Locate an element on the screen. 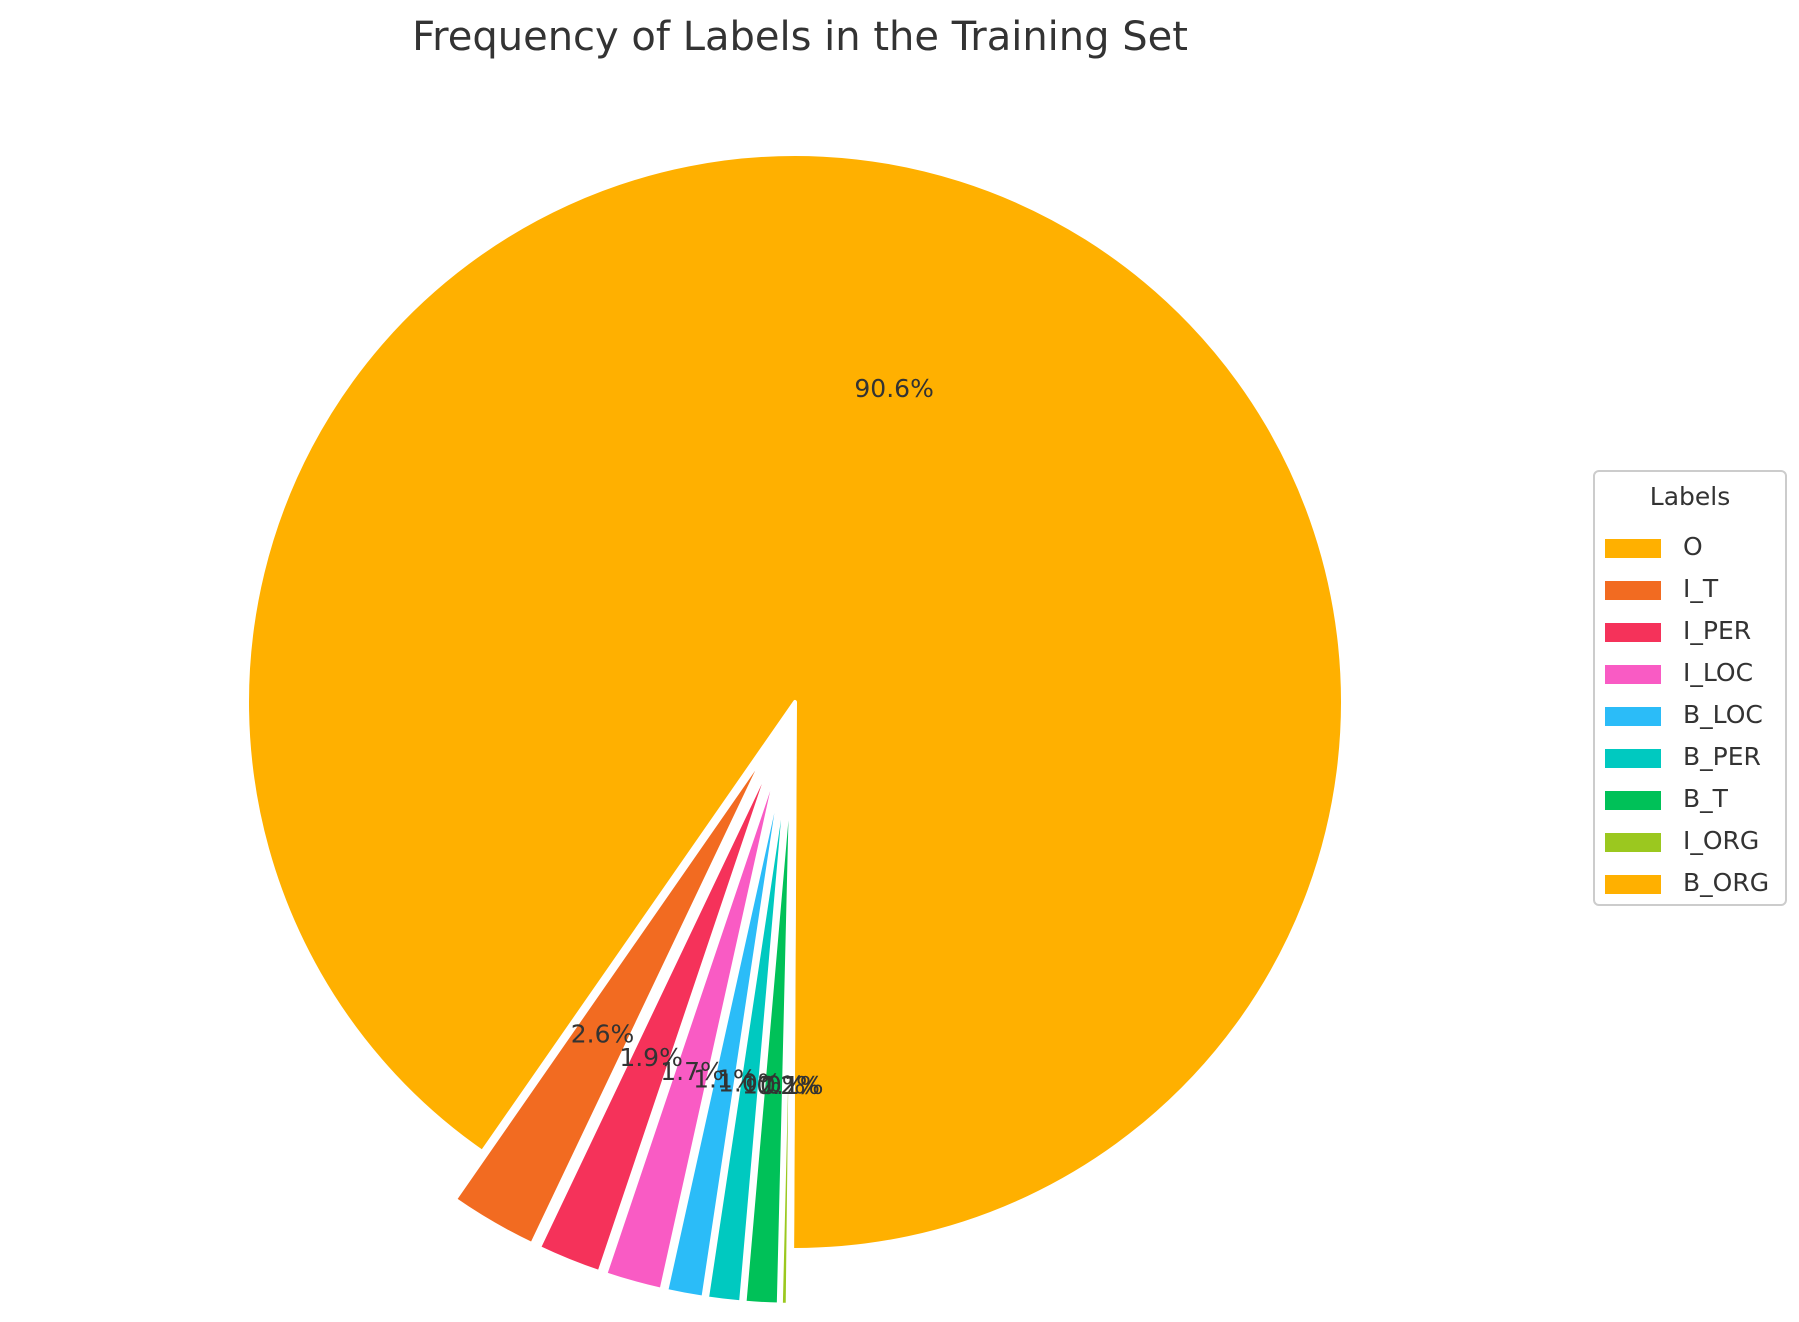 The height and width of the screenshot is (1322, 1799). legend-item-i-per: I_PER is located at coordinates (1690, 631).